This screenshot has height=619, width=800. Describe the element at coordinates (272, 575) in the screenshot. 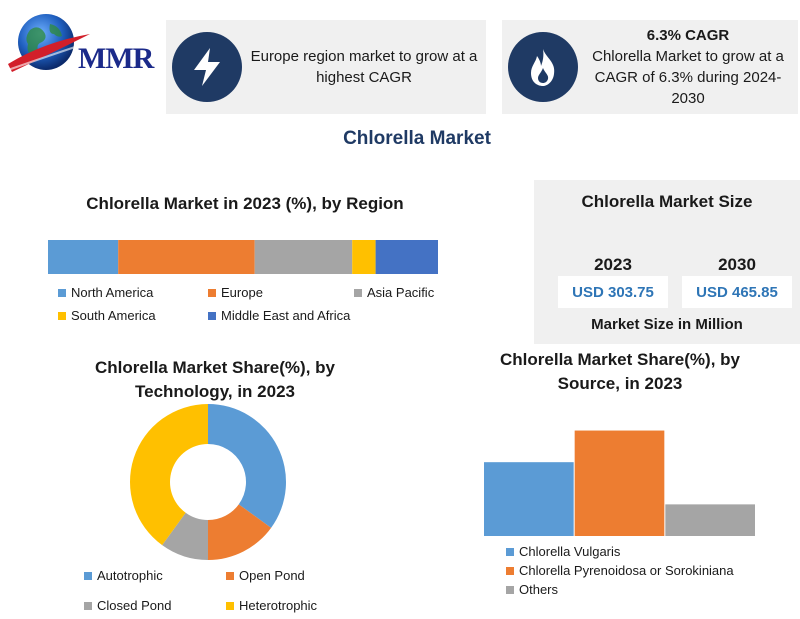

I see `legend-label: Open Pond` at that location.